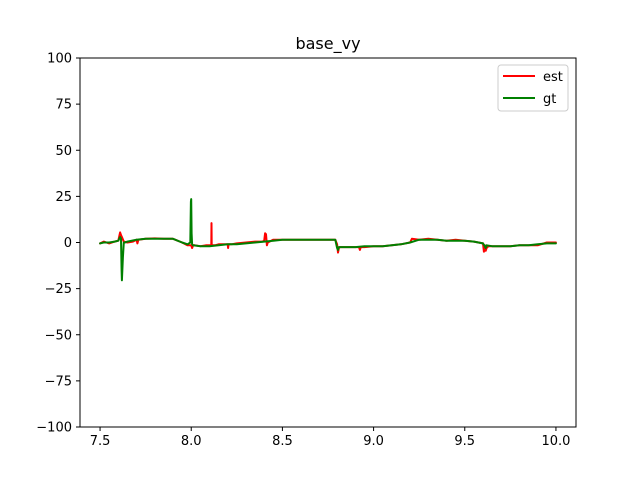 The width and height of the screenshot is (640, 480). Describe the element at coordinates (330, 438) in the screenshot. I see `x-axis: 7.5 8.0 8.5 9.0 9.5 10.0` at that location.